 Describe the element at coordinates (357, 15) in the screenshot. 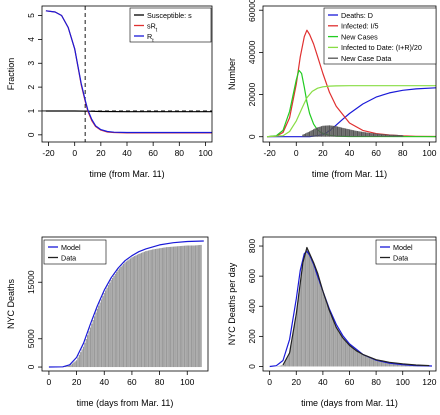

I see `legend-entry: Deaths: D` at that location.